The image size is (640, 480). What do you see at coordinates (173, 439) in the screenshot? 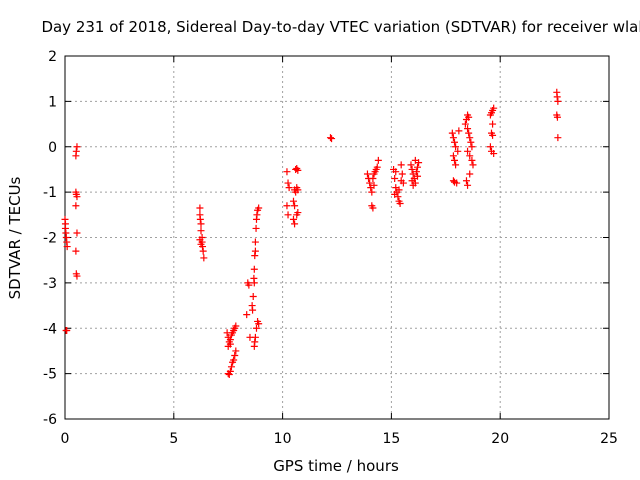
I see `x-tick-label: 5` at bounding box center [173, 439].